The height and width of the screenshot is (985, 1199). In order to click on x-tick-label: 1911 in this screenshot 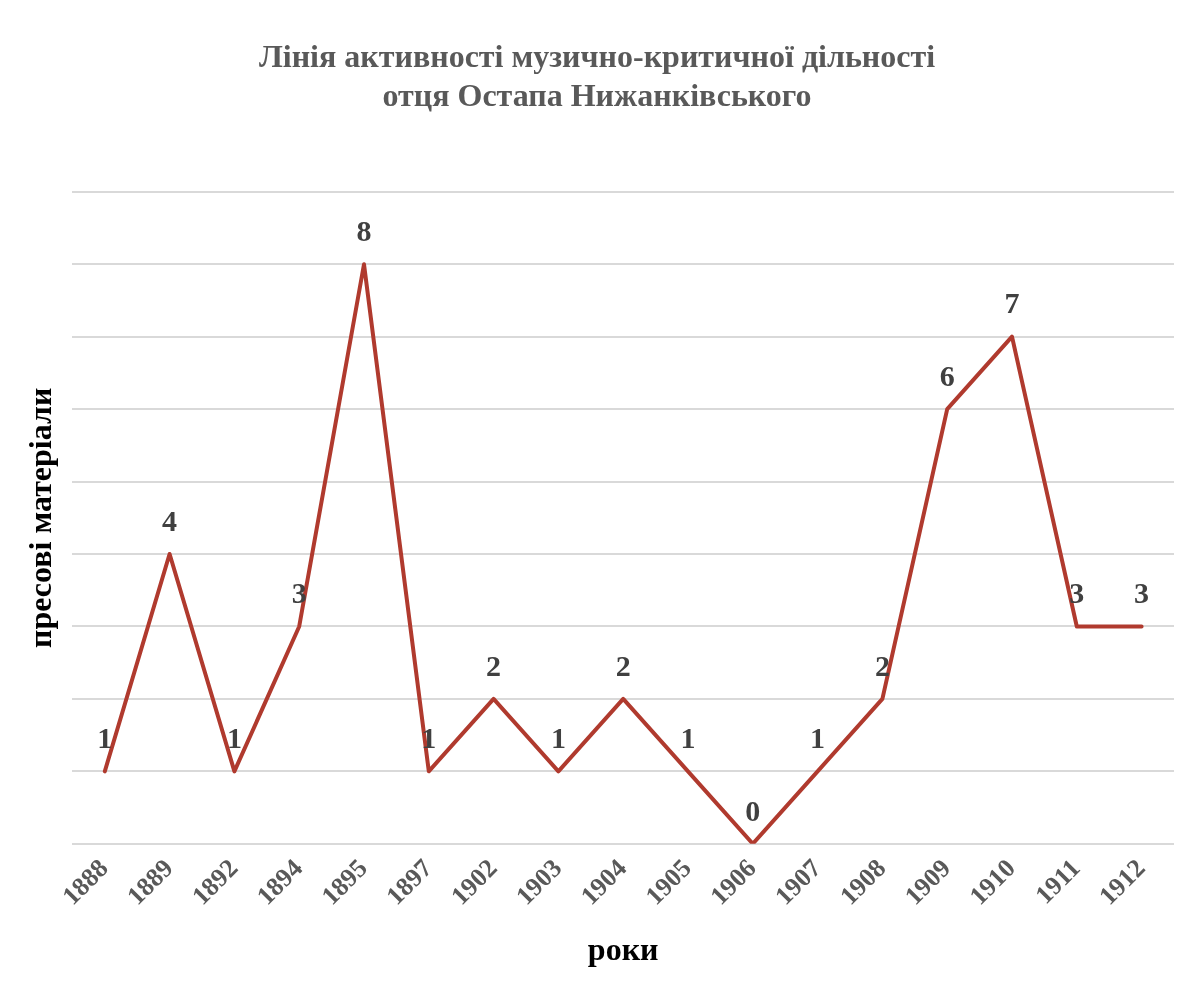, I will do `click(1057, 881)`.